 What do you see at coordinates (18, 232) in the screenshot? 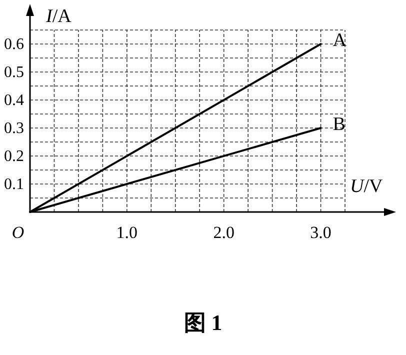
I see `x-tick-label: O` at bounding box center [18, 232].